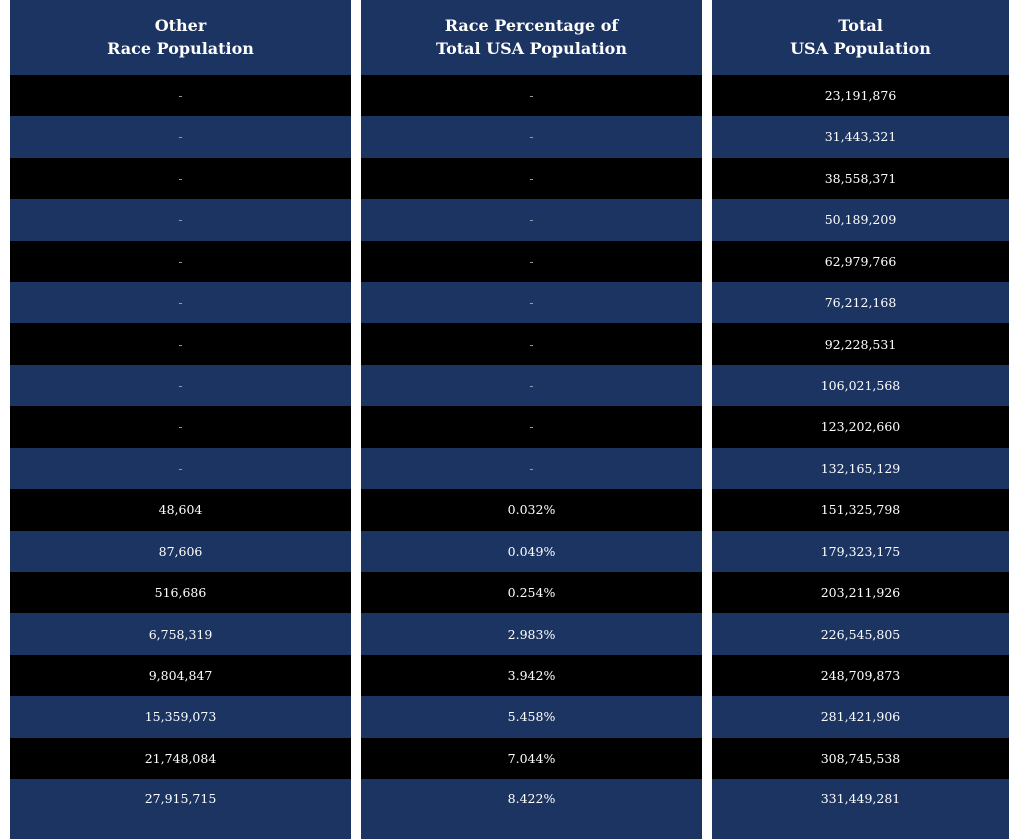  What do you see at coordinates (860, 220) in the screenshot?
I see `table-cell: 50,189,209` at bounding box center [860, 220].